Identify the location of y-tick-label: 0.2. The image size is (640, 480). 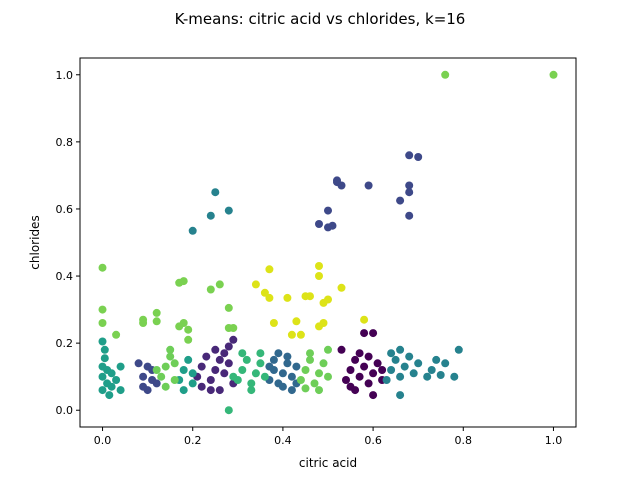
(65, 343).